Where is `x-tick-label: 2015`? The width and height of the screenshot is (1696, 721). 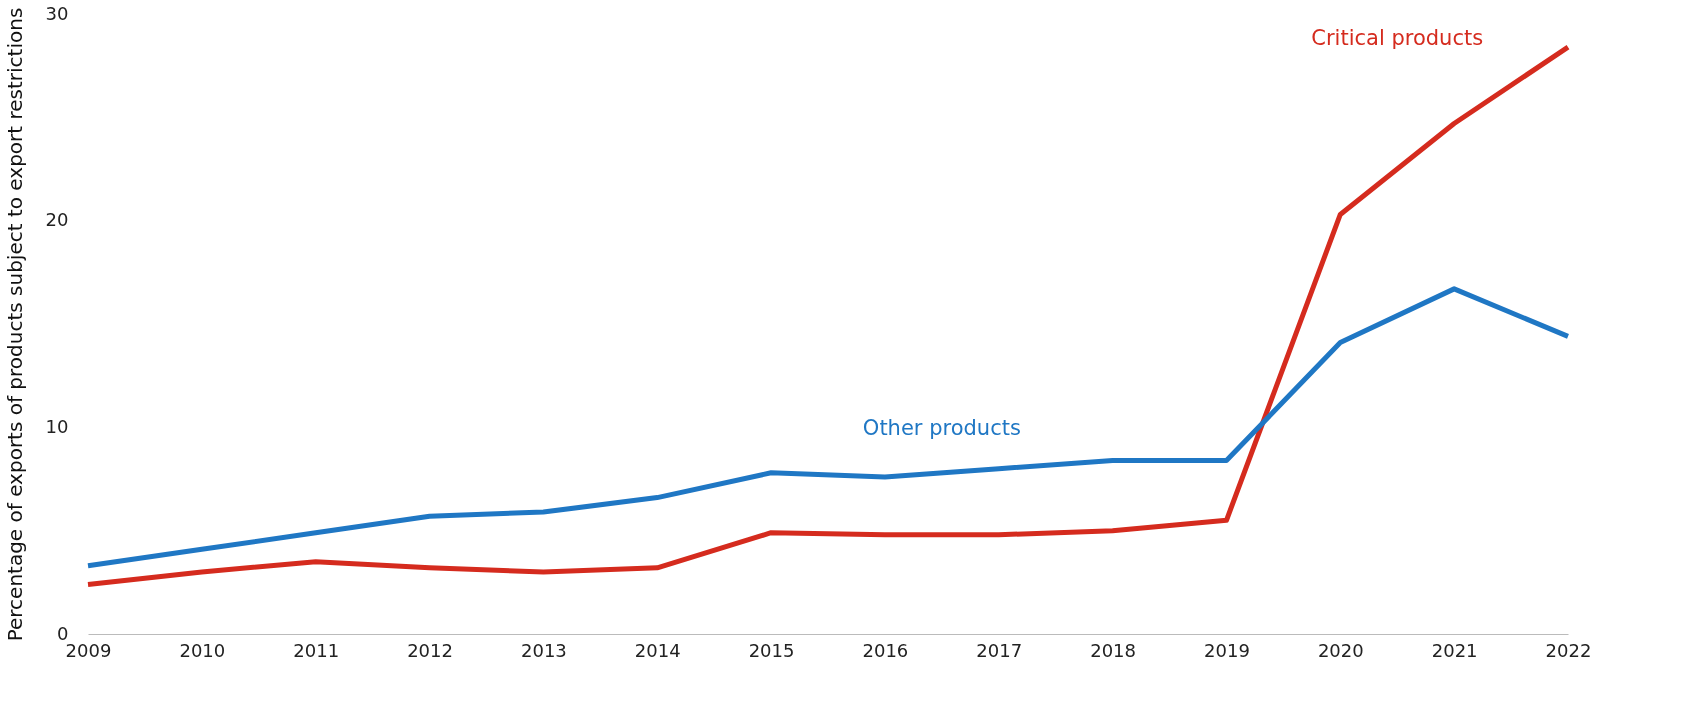 x-tick-label: 2015 is located at coordinates (771, 650).